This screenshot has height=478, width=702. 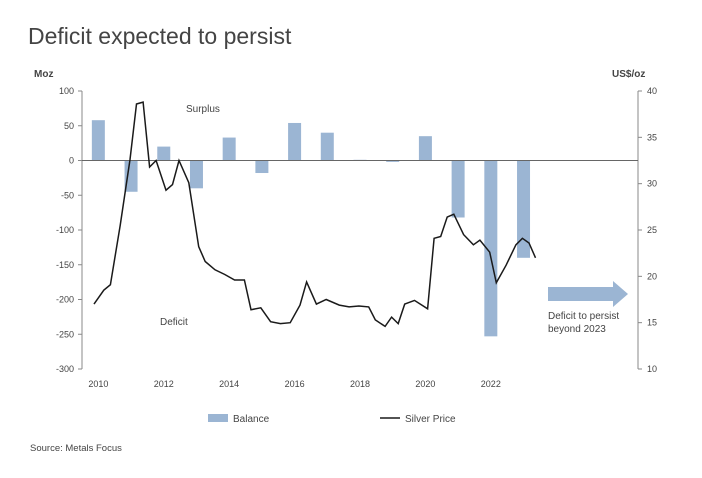 What do you see at coordinates (295, 141) in the screenshot?
I see `balance-bar-2016` at bounding box center [295, 141].